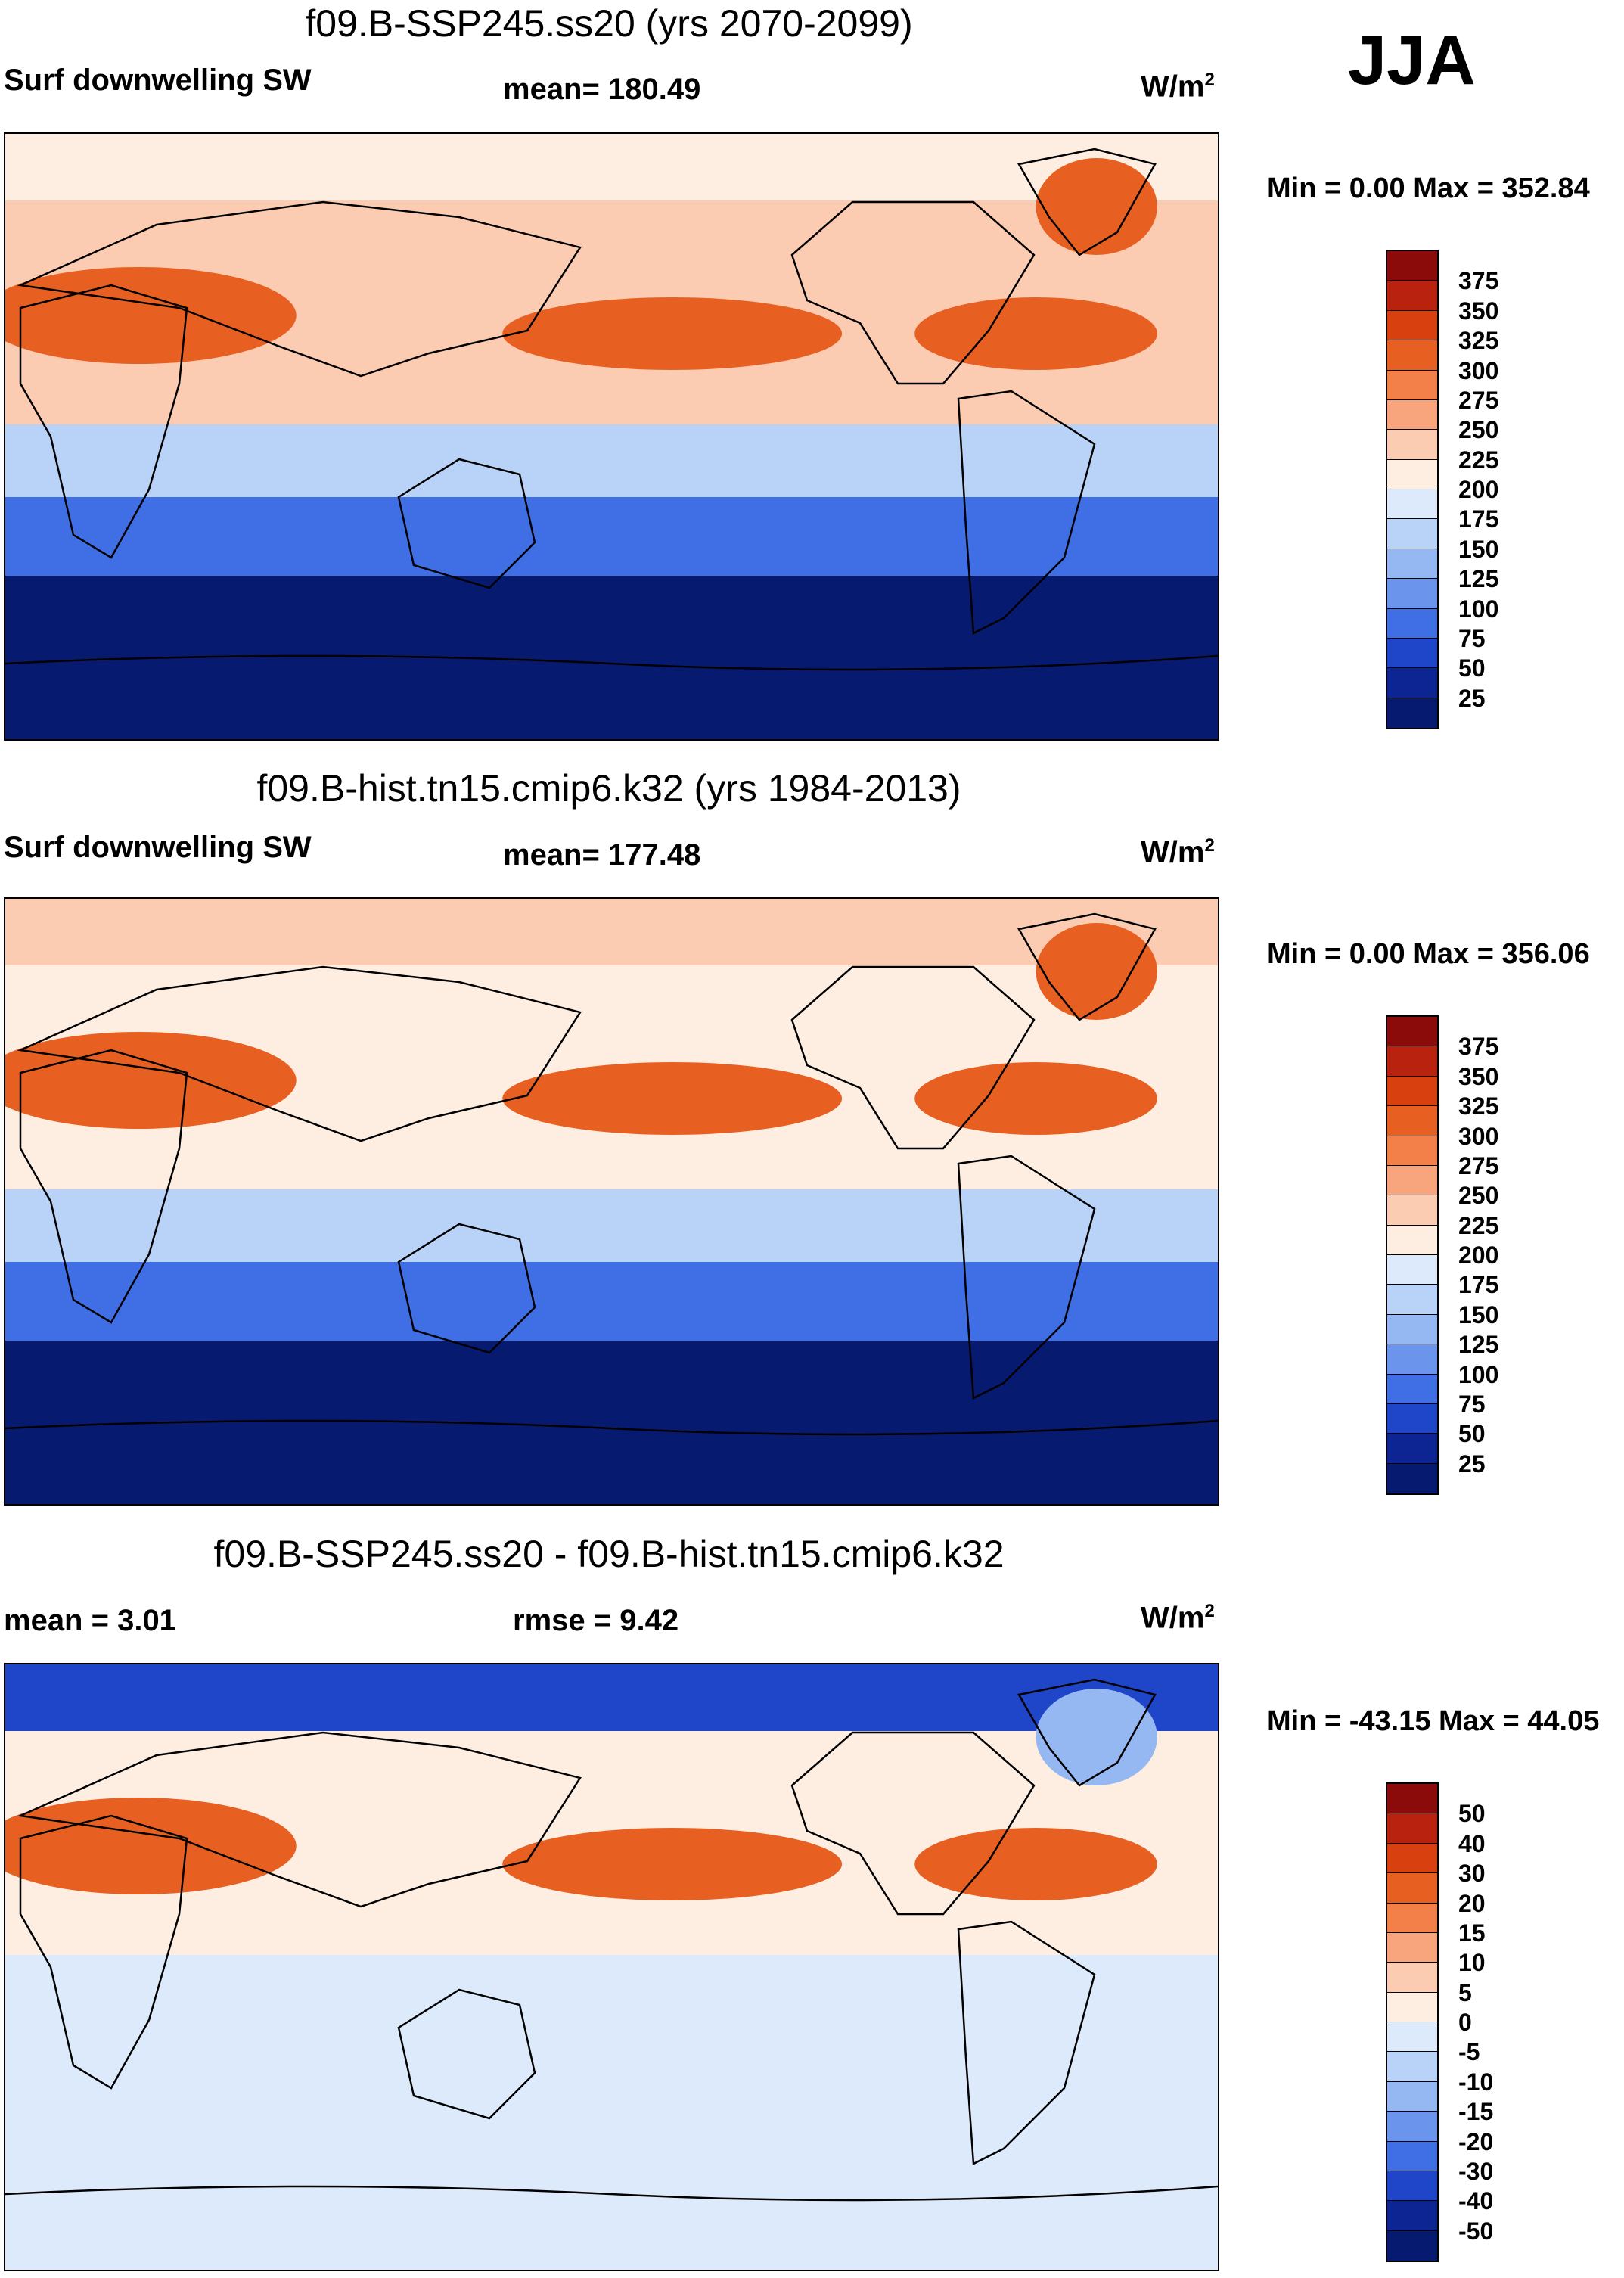 Image resolution: width=1624 pixels, height=2278 pixels. Describe the element at coordinates (1412, 490) in the screenshot. I see `panel1-colorbar` at that location.